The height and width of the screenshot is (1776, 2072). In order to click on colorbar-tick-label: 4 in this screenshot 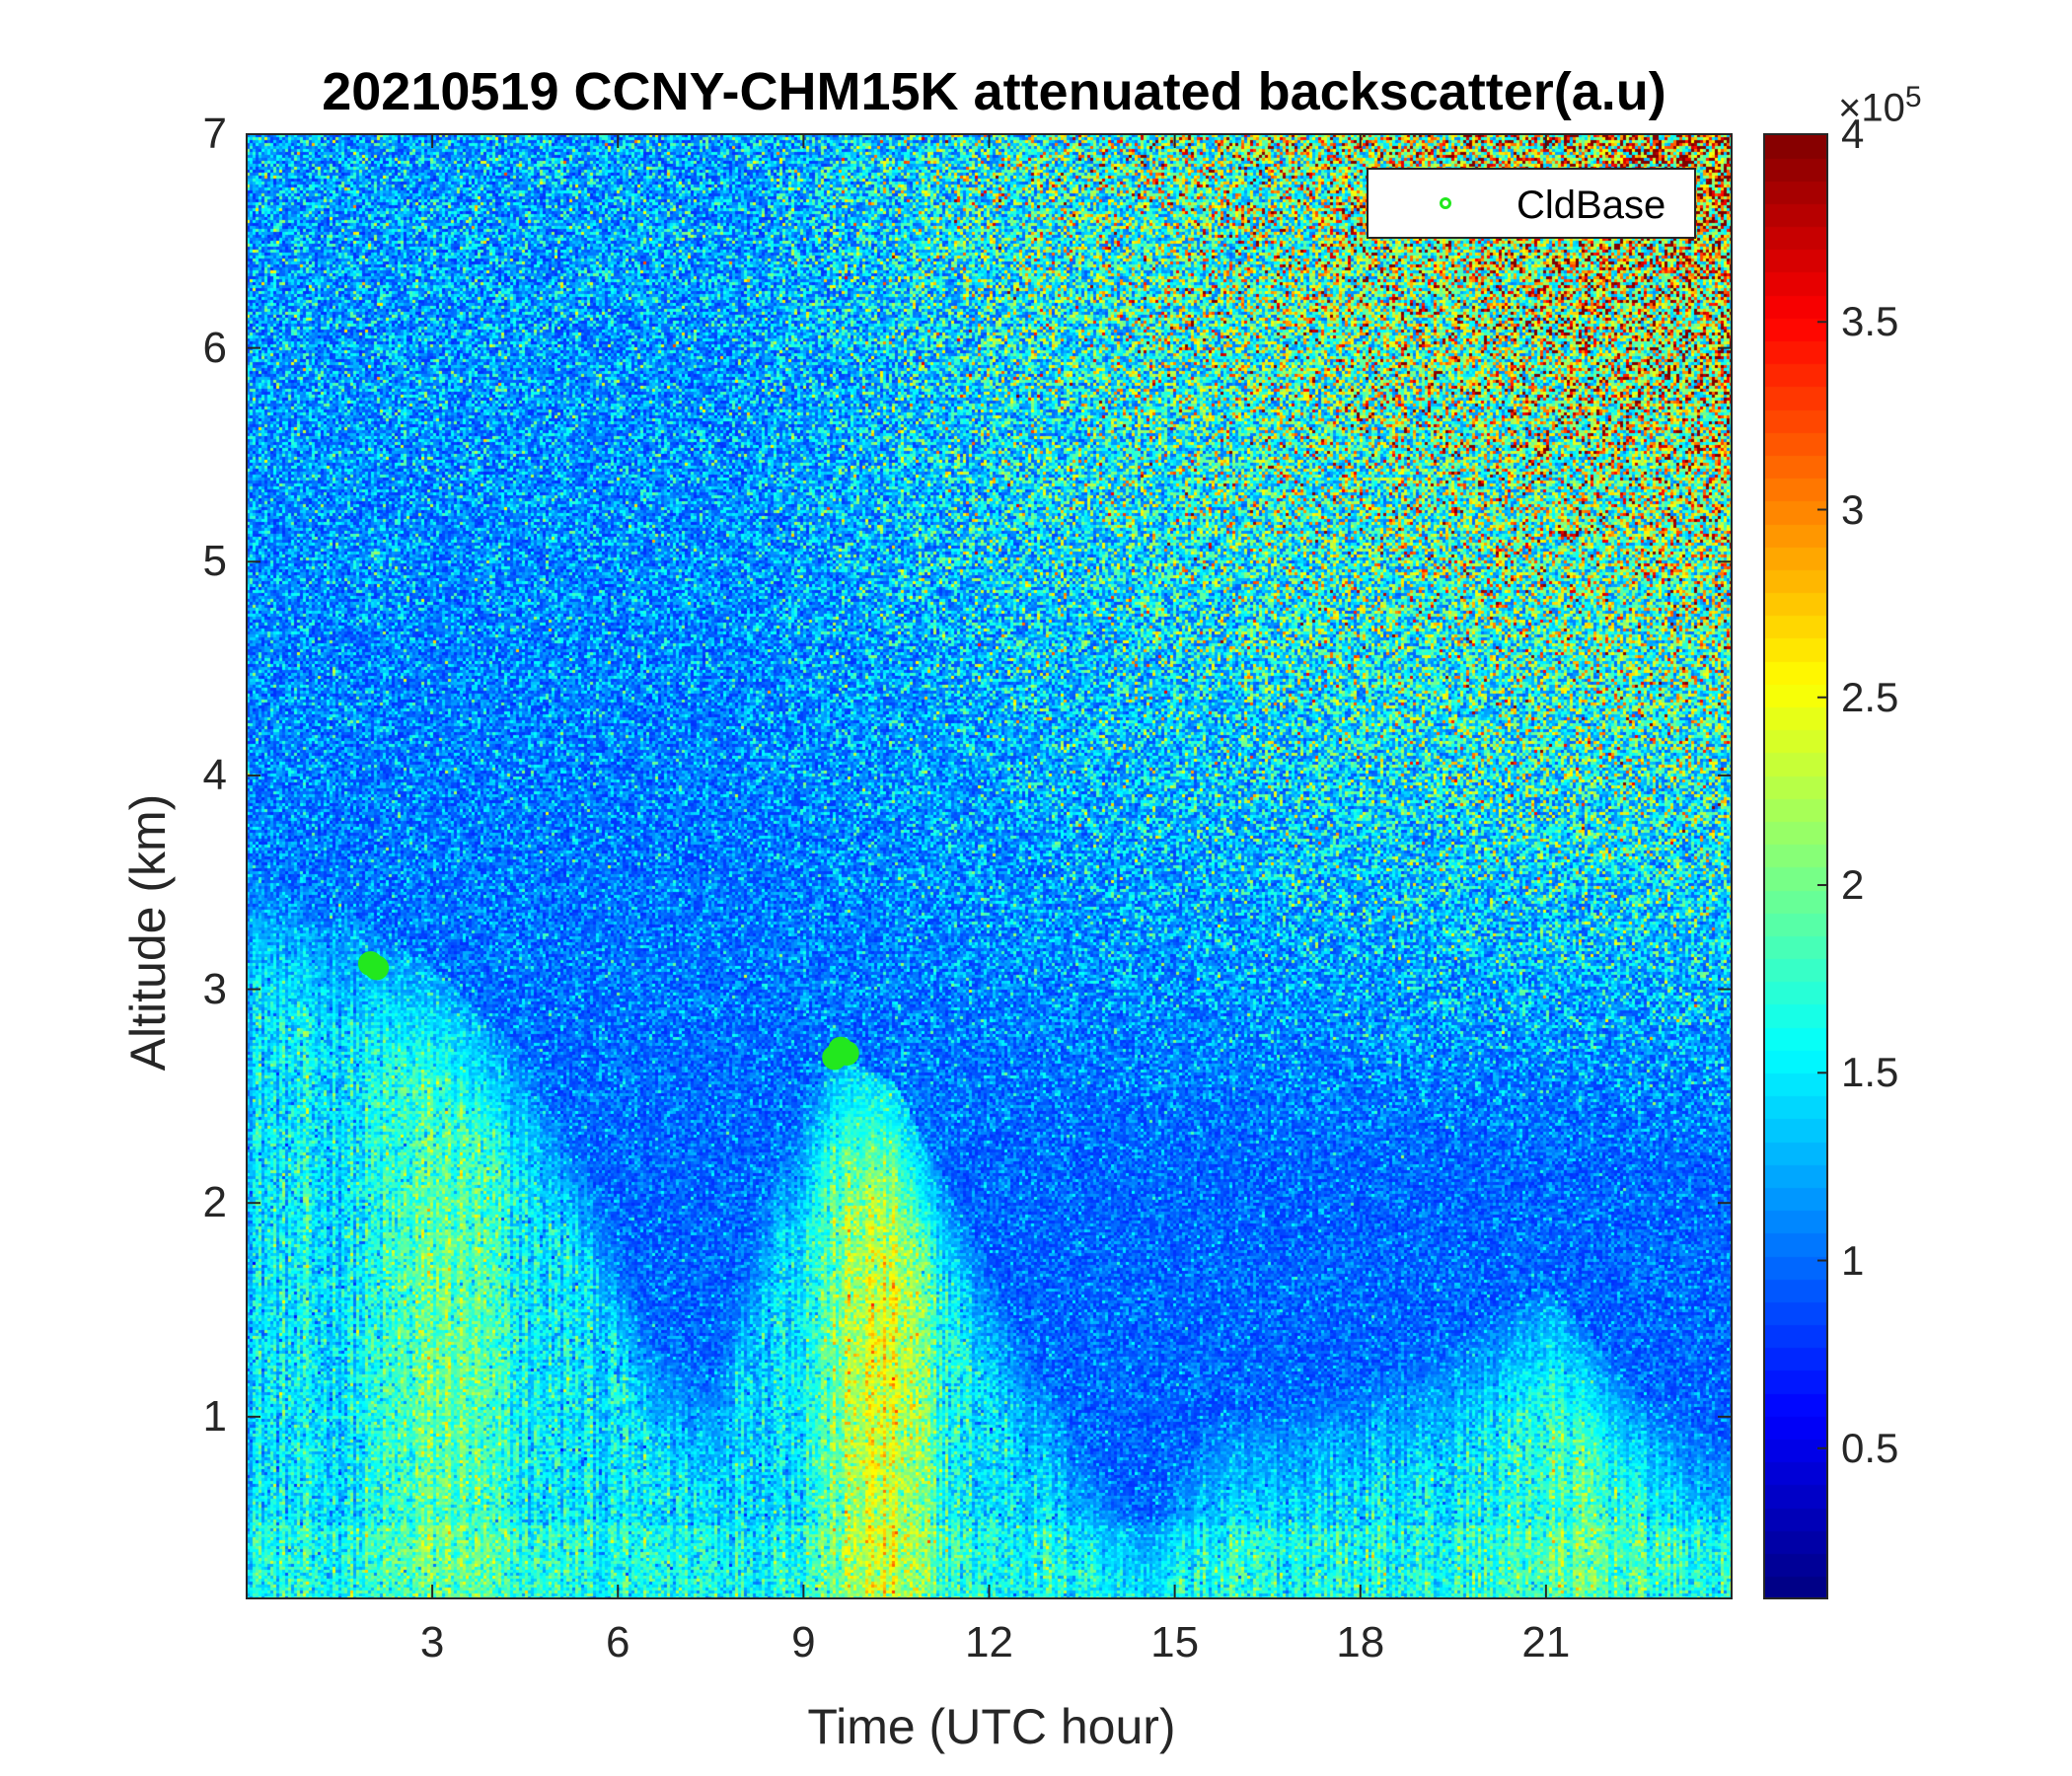, I will do `click(1853, 134)`.